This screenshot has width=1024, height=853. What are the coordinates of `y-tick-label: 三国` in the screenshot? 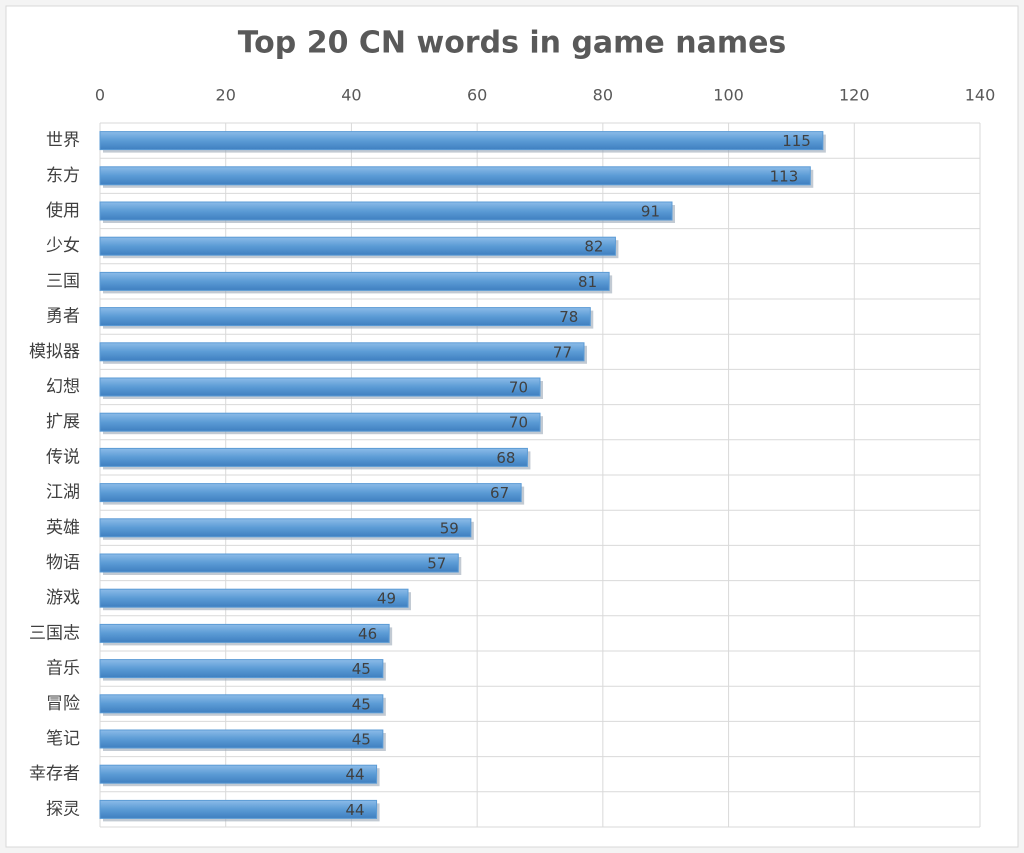 It's located at (63, 281).